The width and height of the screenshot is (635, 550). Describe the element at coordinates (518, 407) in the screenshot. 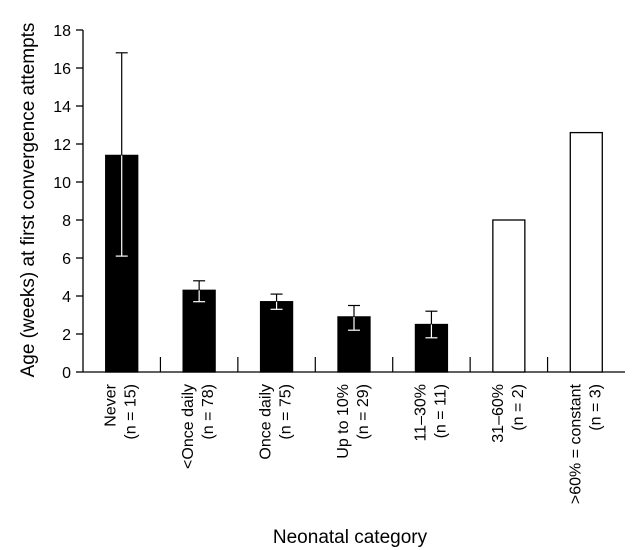

I see `category-count: (n = 2)` at that location.